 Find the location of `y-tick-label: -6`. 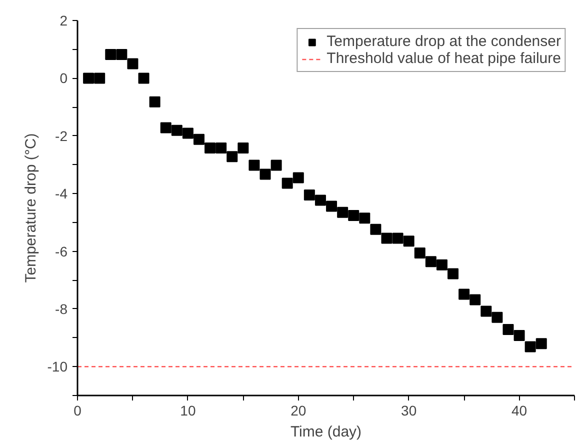

y-tick-label: -6 is located at coordinates (61, 251).